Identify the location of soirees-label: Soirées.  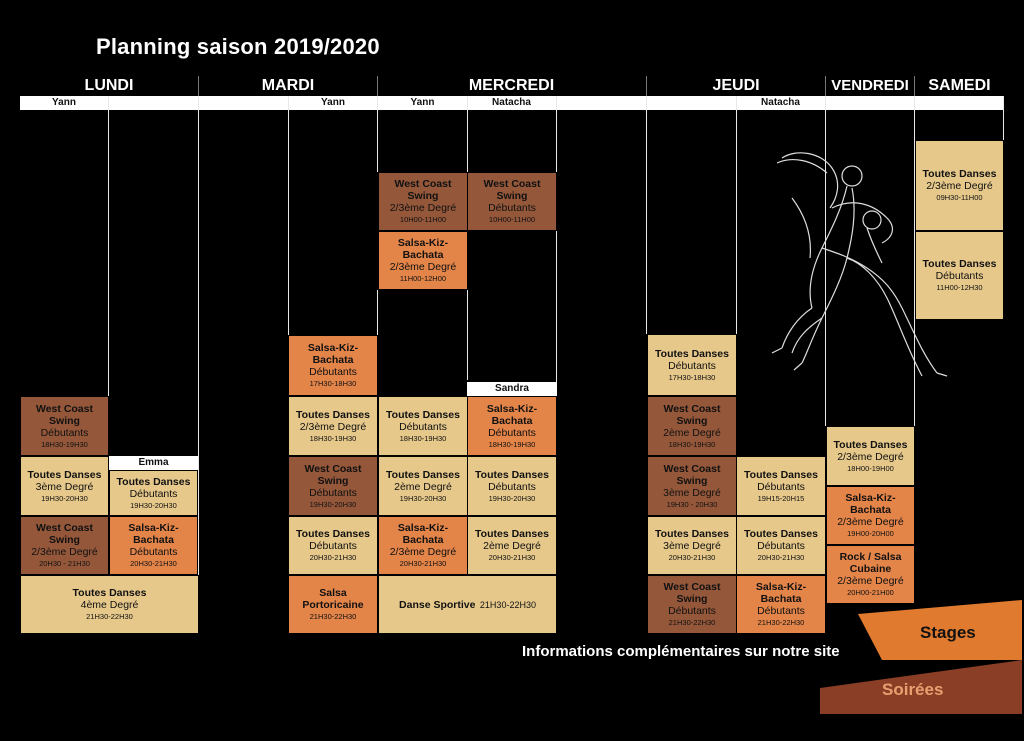
(912, 689).